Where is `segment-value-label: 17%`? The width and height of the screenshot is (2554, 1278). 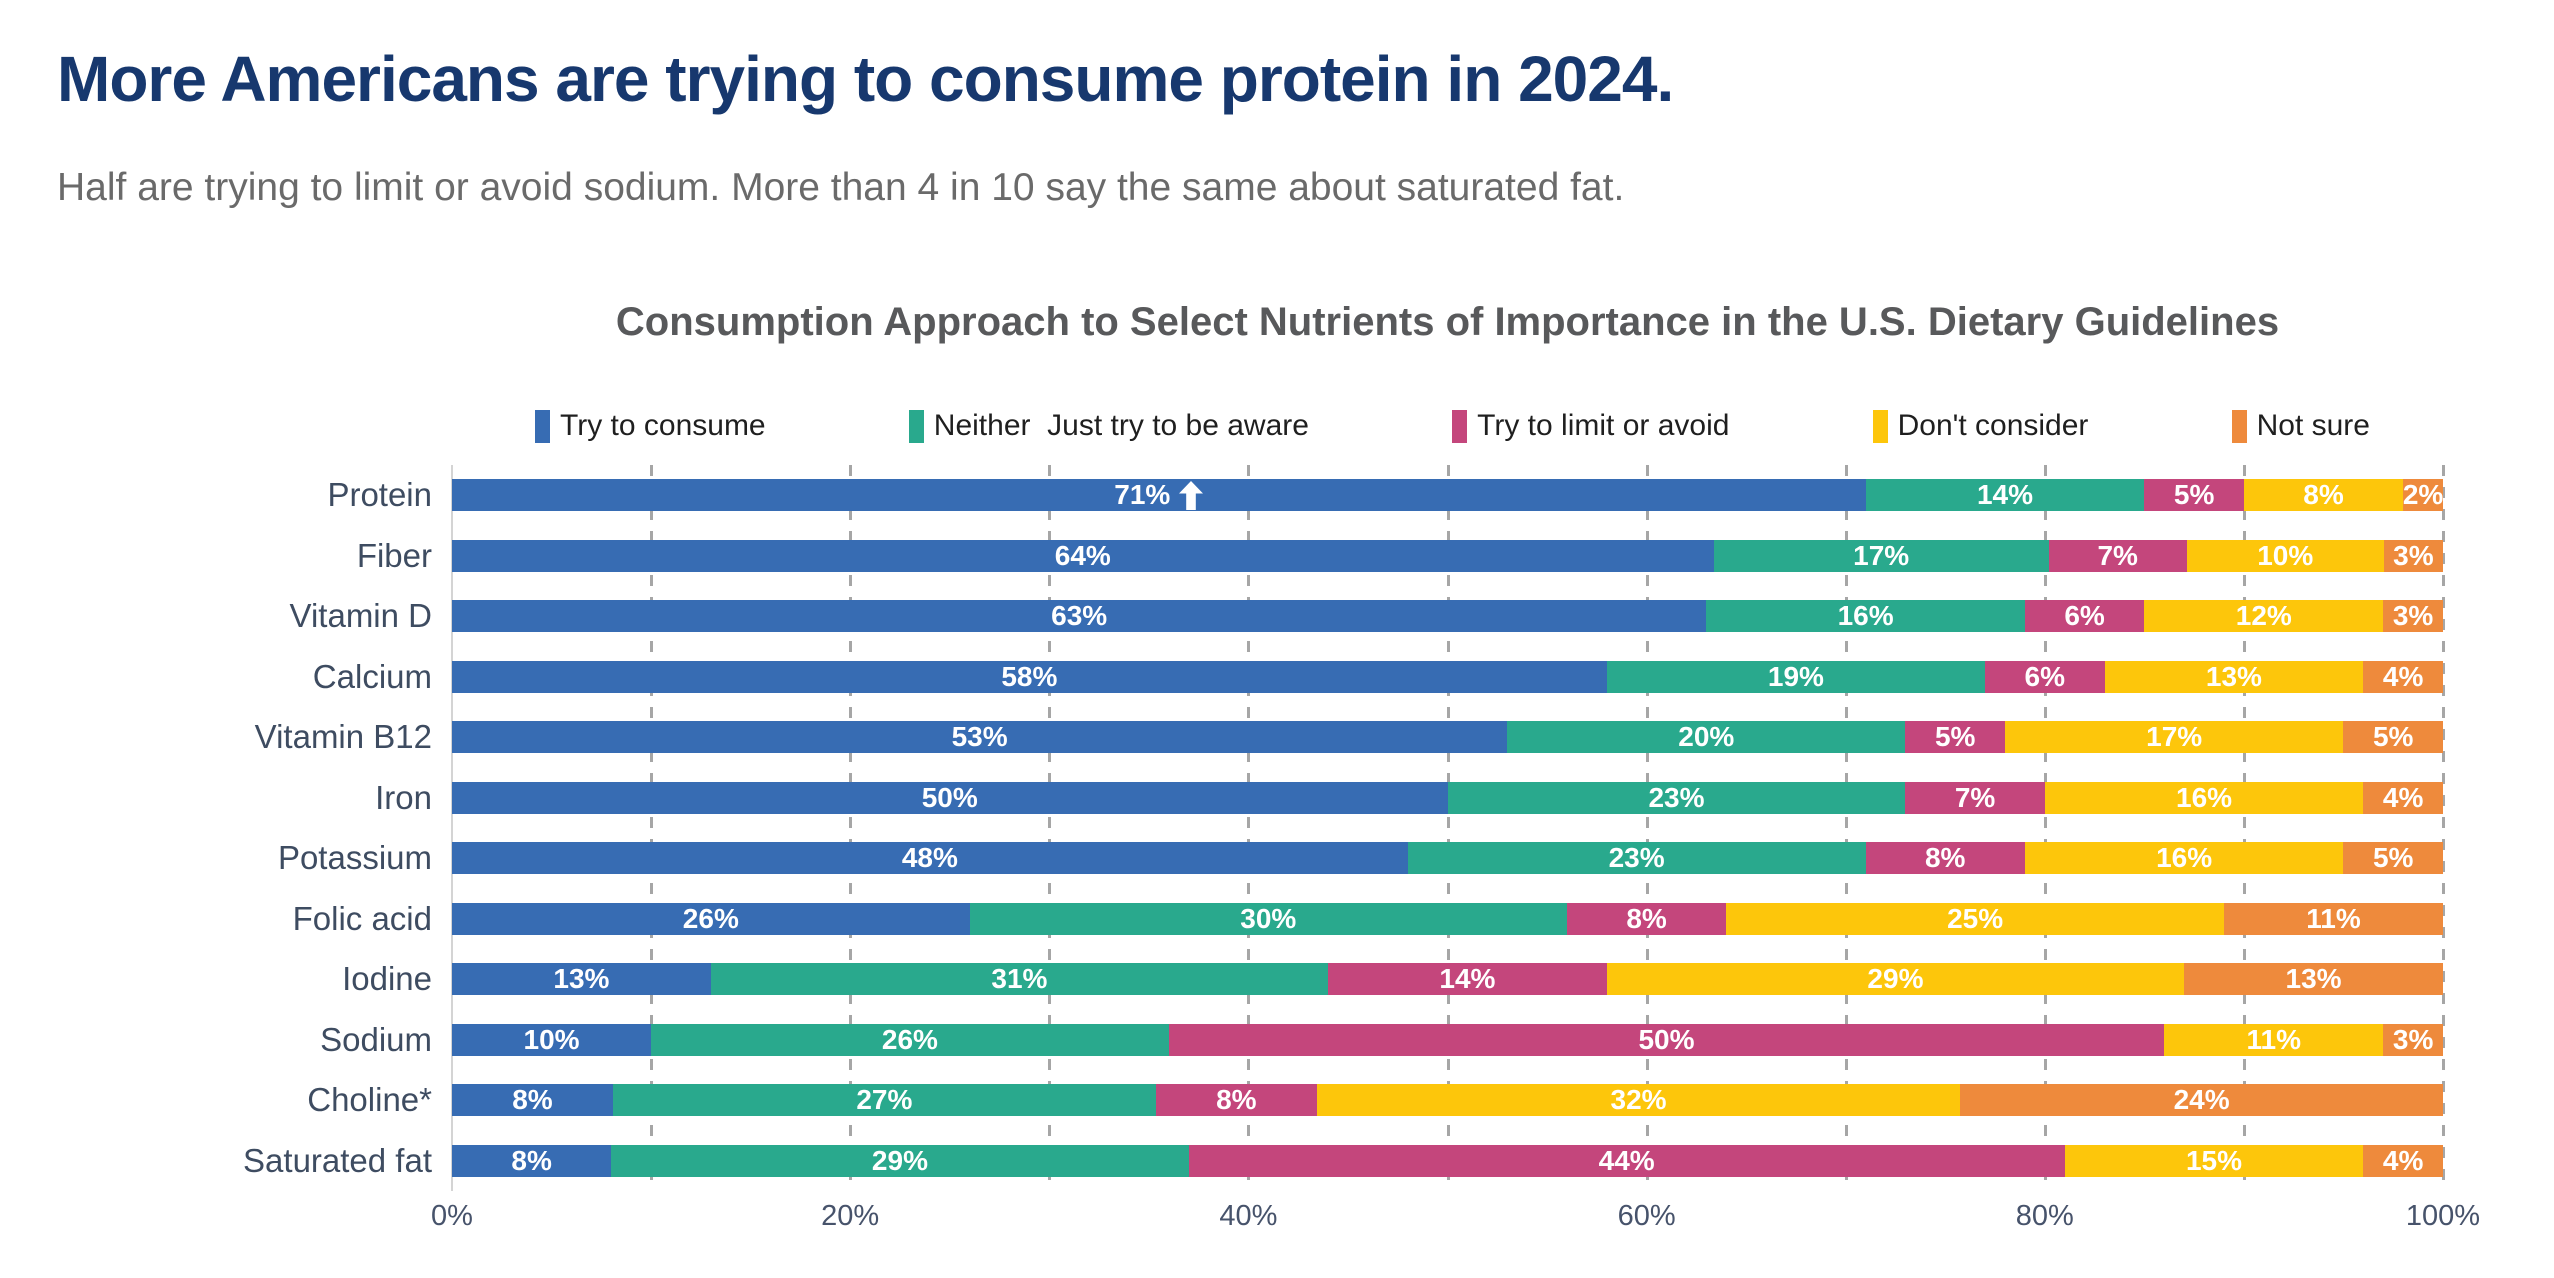
segment-value-label: 17% is located at coordinates (1881, 555).